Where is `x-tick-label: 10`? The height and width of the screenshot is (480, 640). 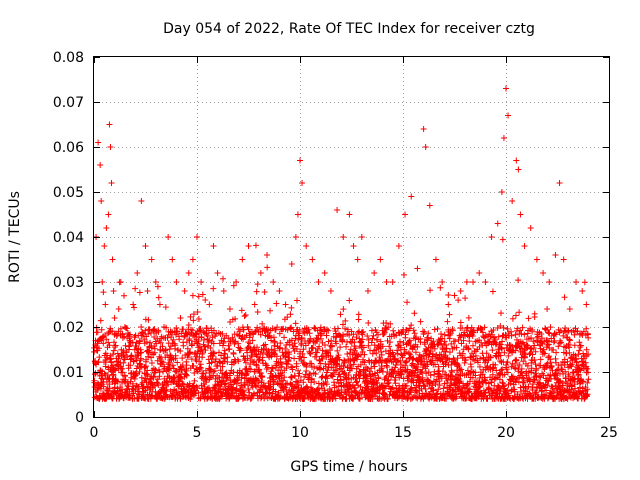
x-tick-label: 10 is located at coordinates (300, 433).